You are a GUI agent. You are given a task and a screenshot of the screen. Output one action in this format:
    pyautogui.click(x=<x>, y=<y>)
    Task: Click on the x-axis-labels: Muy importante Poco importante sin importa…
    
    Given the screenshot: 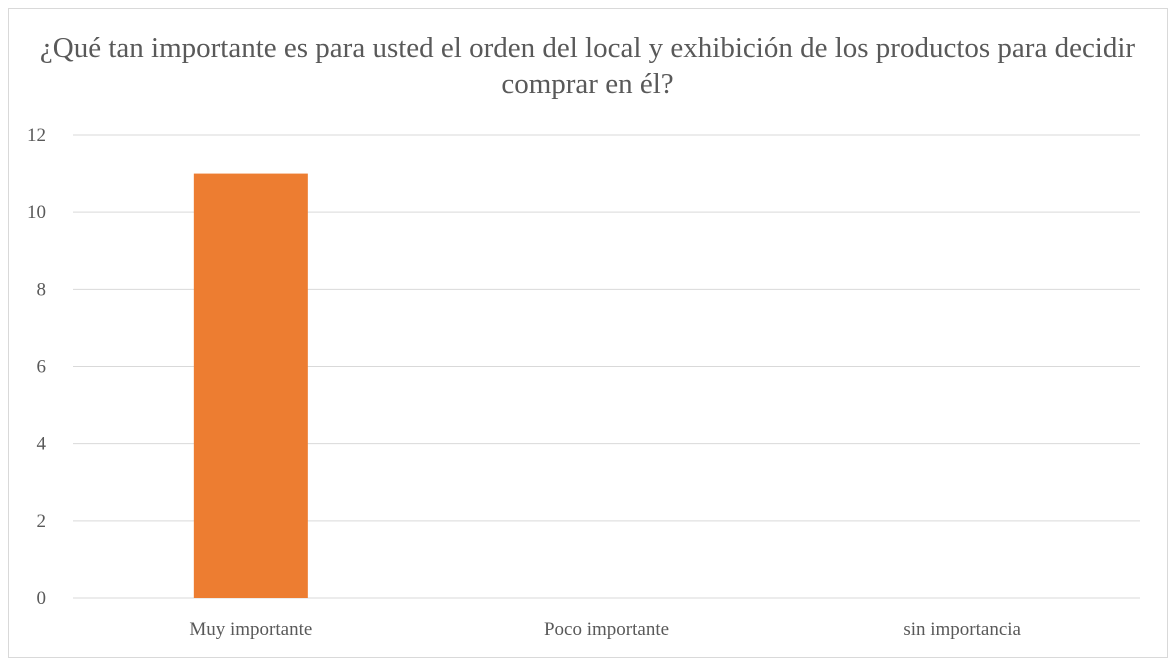 What is the action you would take?
    pyautogui.click(x=605, y=629)
    